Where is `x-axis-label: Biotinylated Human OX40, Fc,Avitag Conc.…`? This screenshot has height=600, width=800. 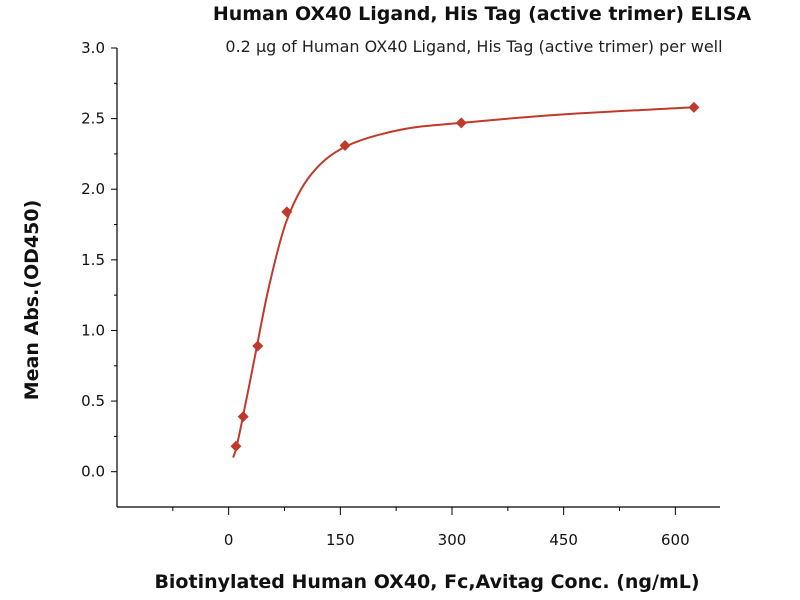
x-axis-label: Biotinylated Human OX40, Fc,Avitag Conc.… is located at coordinates (426, 582).